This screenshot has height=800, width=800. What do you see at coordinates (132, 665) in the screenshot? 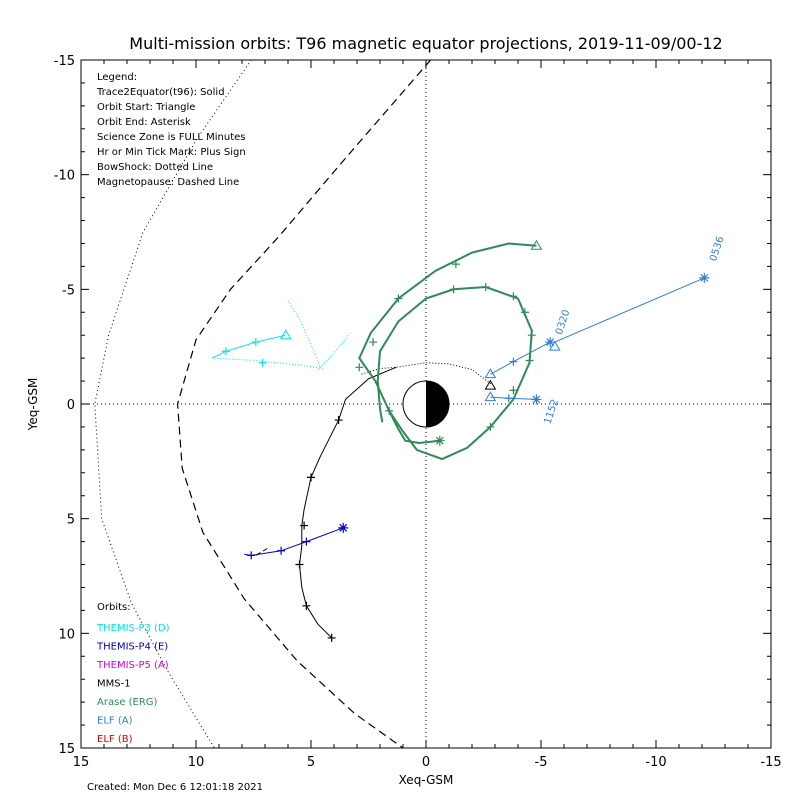
I see `orbit-entry-2: THEMIS-P5 (A)` at bounding box center [132, 665].